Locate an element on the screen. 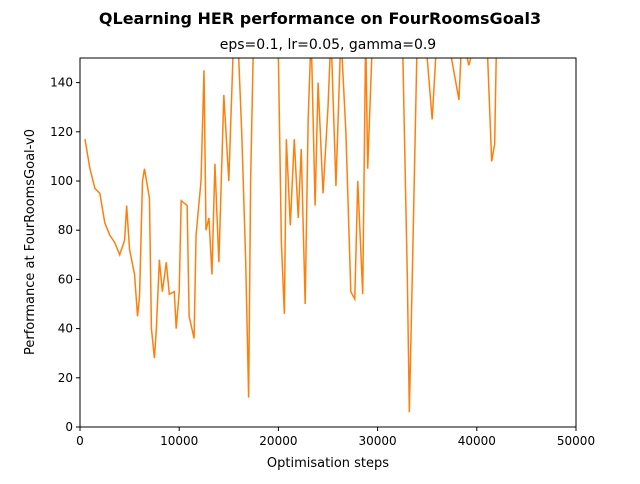 The image size is (640, 484). x-axis-label: Optimisation steps is located at coordinates (328, 463).